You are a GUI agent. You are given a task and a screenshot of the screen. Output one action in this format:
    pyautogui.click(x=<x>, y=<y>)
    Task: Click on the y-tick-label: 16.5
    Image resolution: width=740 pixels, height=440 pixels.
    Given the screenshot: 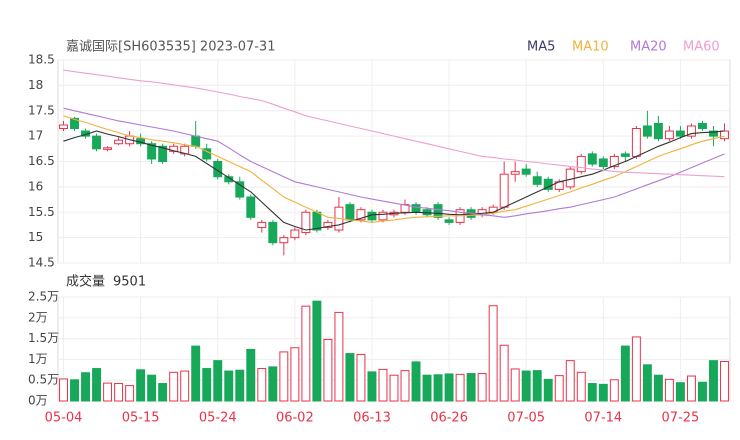 What is the action you would take?
    pyautogui.click(x=41, y=161)
    